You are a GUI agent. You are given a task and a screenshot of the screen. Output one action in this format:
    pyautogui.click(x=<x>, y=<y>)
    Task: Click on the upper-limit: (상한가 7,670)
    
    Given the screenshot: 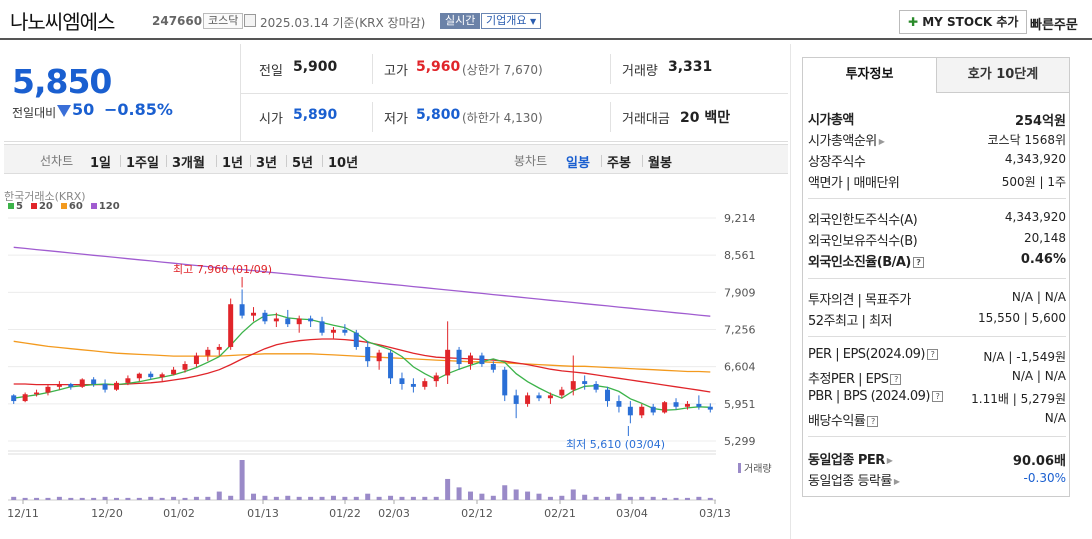 What is the action you would take?
    pyautogui.click(x=502, y=70)
    